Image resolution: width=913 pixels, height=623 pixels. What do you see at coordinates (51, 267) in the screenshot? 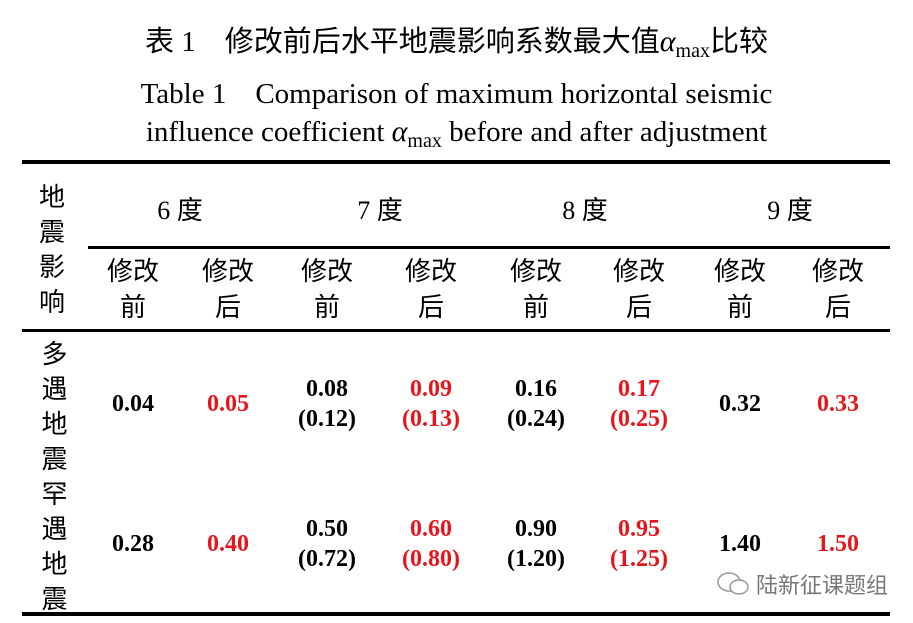
I see `row-header-char: 影` at bounding box center [51, 267].